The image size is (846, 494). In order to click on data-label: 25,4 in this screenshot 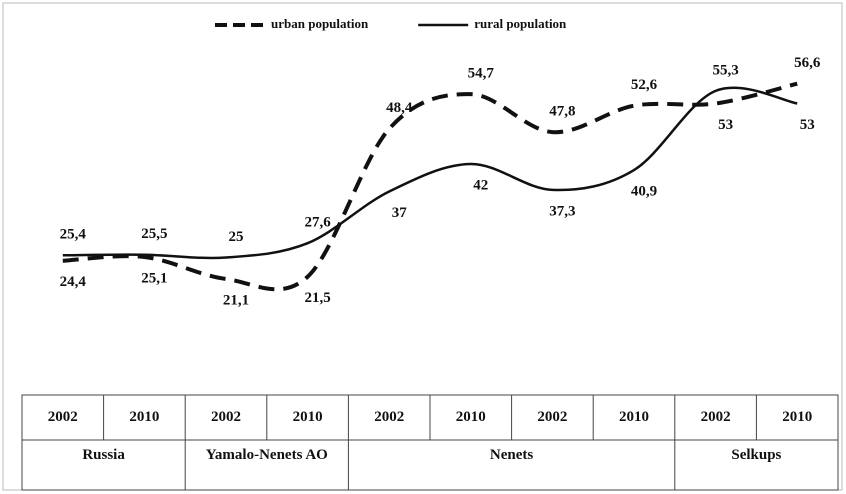, I will do `click(73, 235)`.